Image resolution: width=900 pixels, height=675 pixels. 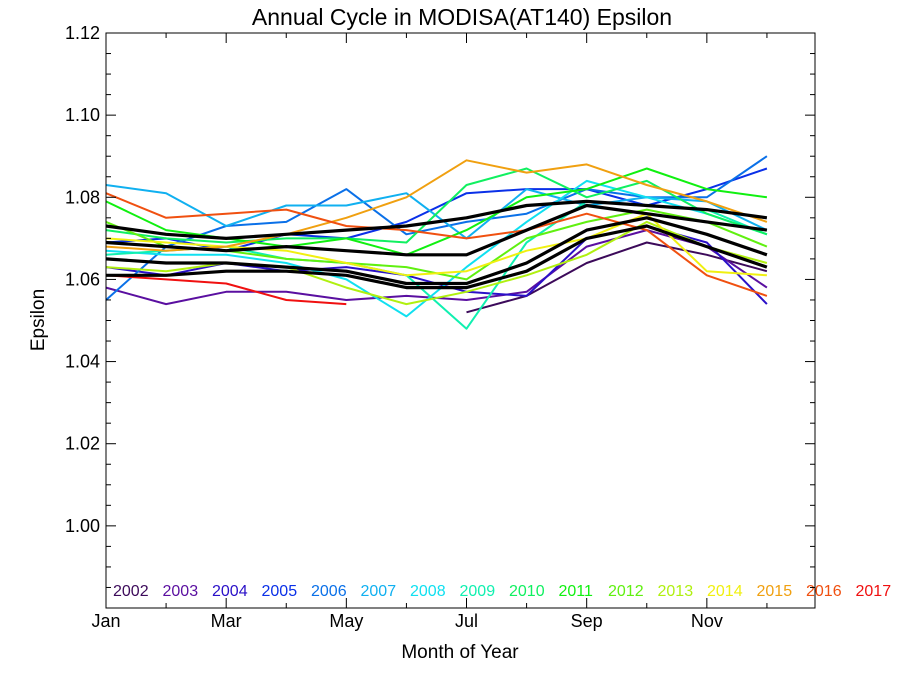 What do you see at coordinates (707, 621) in the screenshot?
I see `x-tick-label: Nov` at bounding box center [707, 621].